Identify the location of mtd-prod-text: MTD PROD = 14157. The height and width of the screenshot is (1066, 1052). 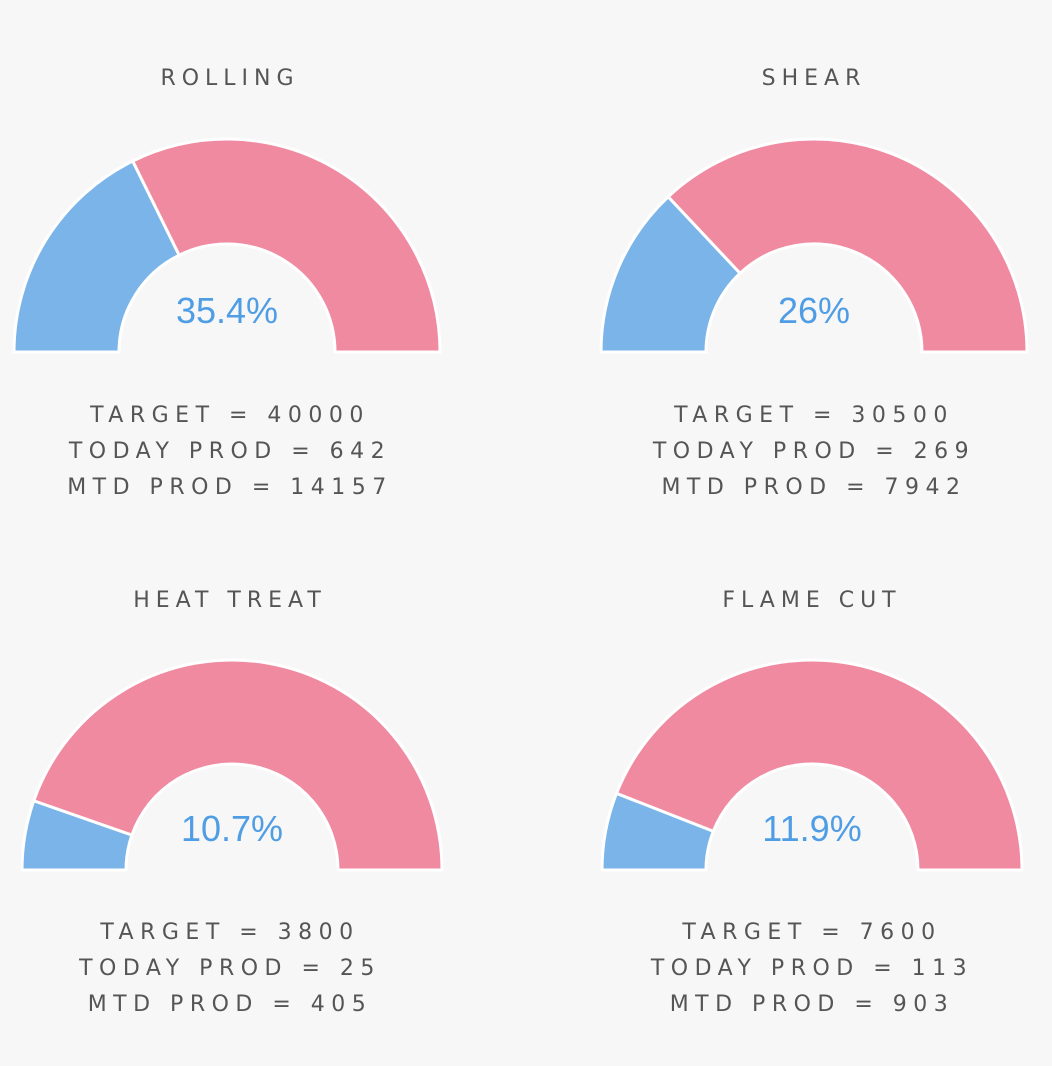
(230, 487).